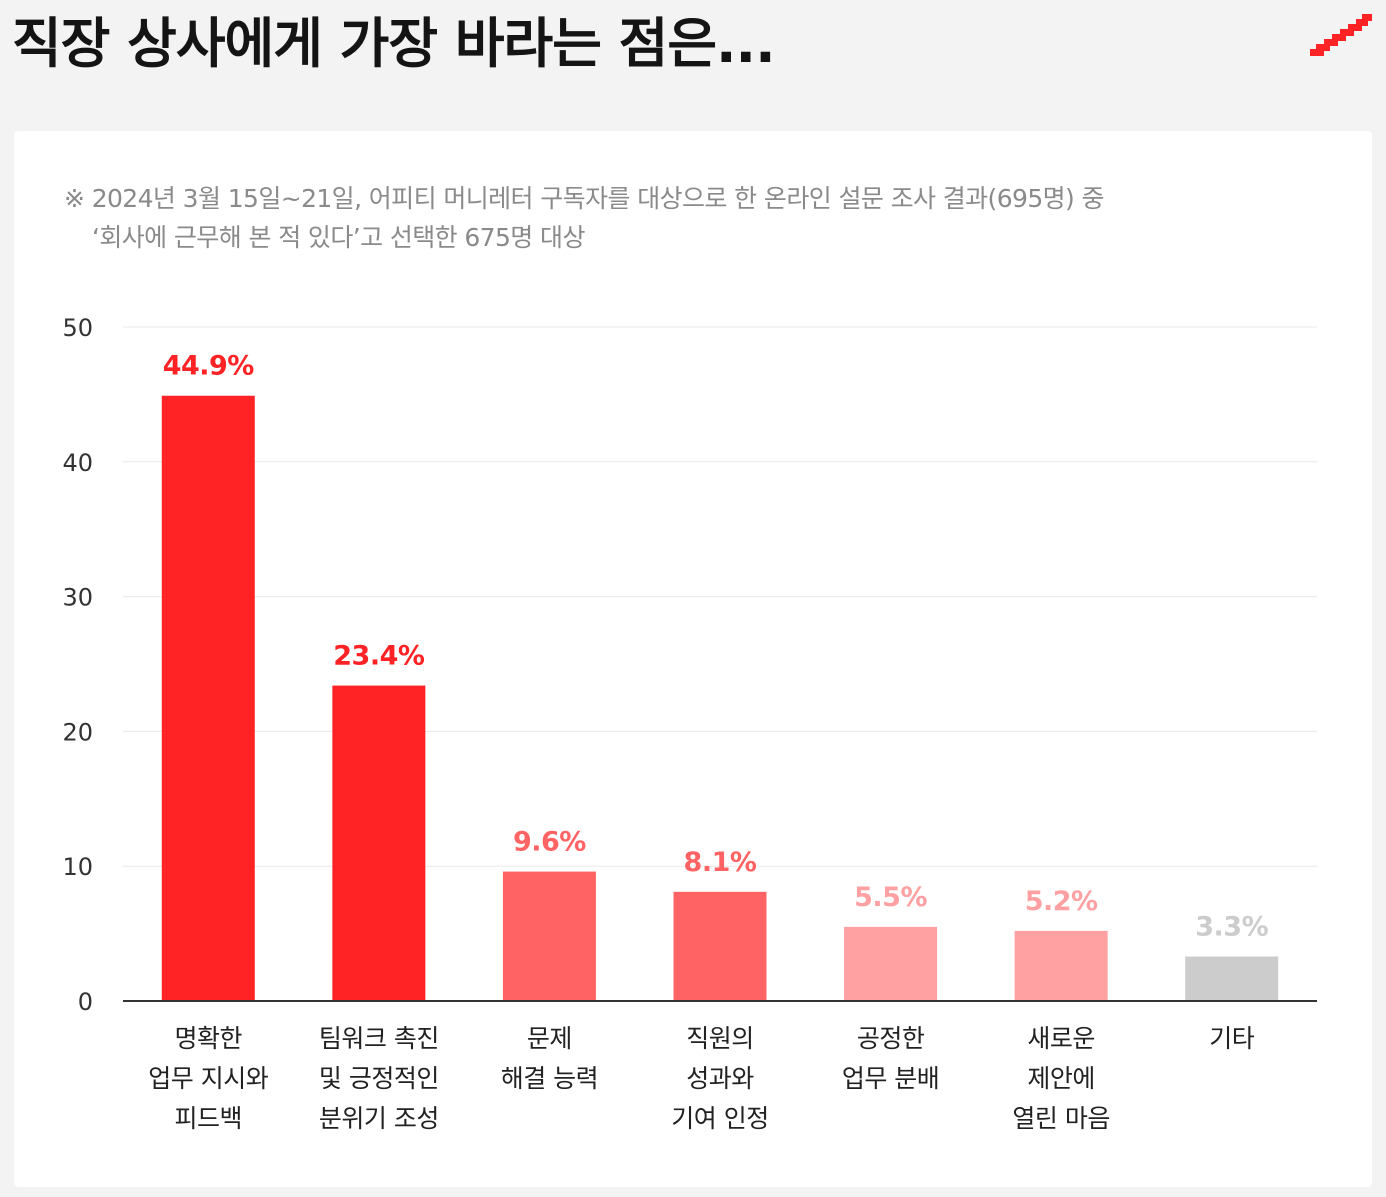 The height and width of the screenshot is (1197, 1386). What do you see at coordinates (1231, 927) in the screenshot?
I see `data-label: 3.3%` at bounding box center [1231, 927].